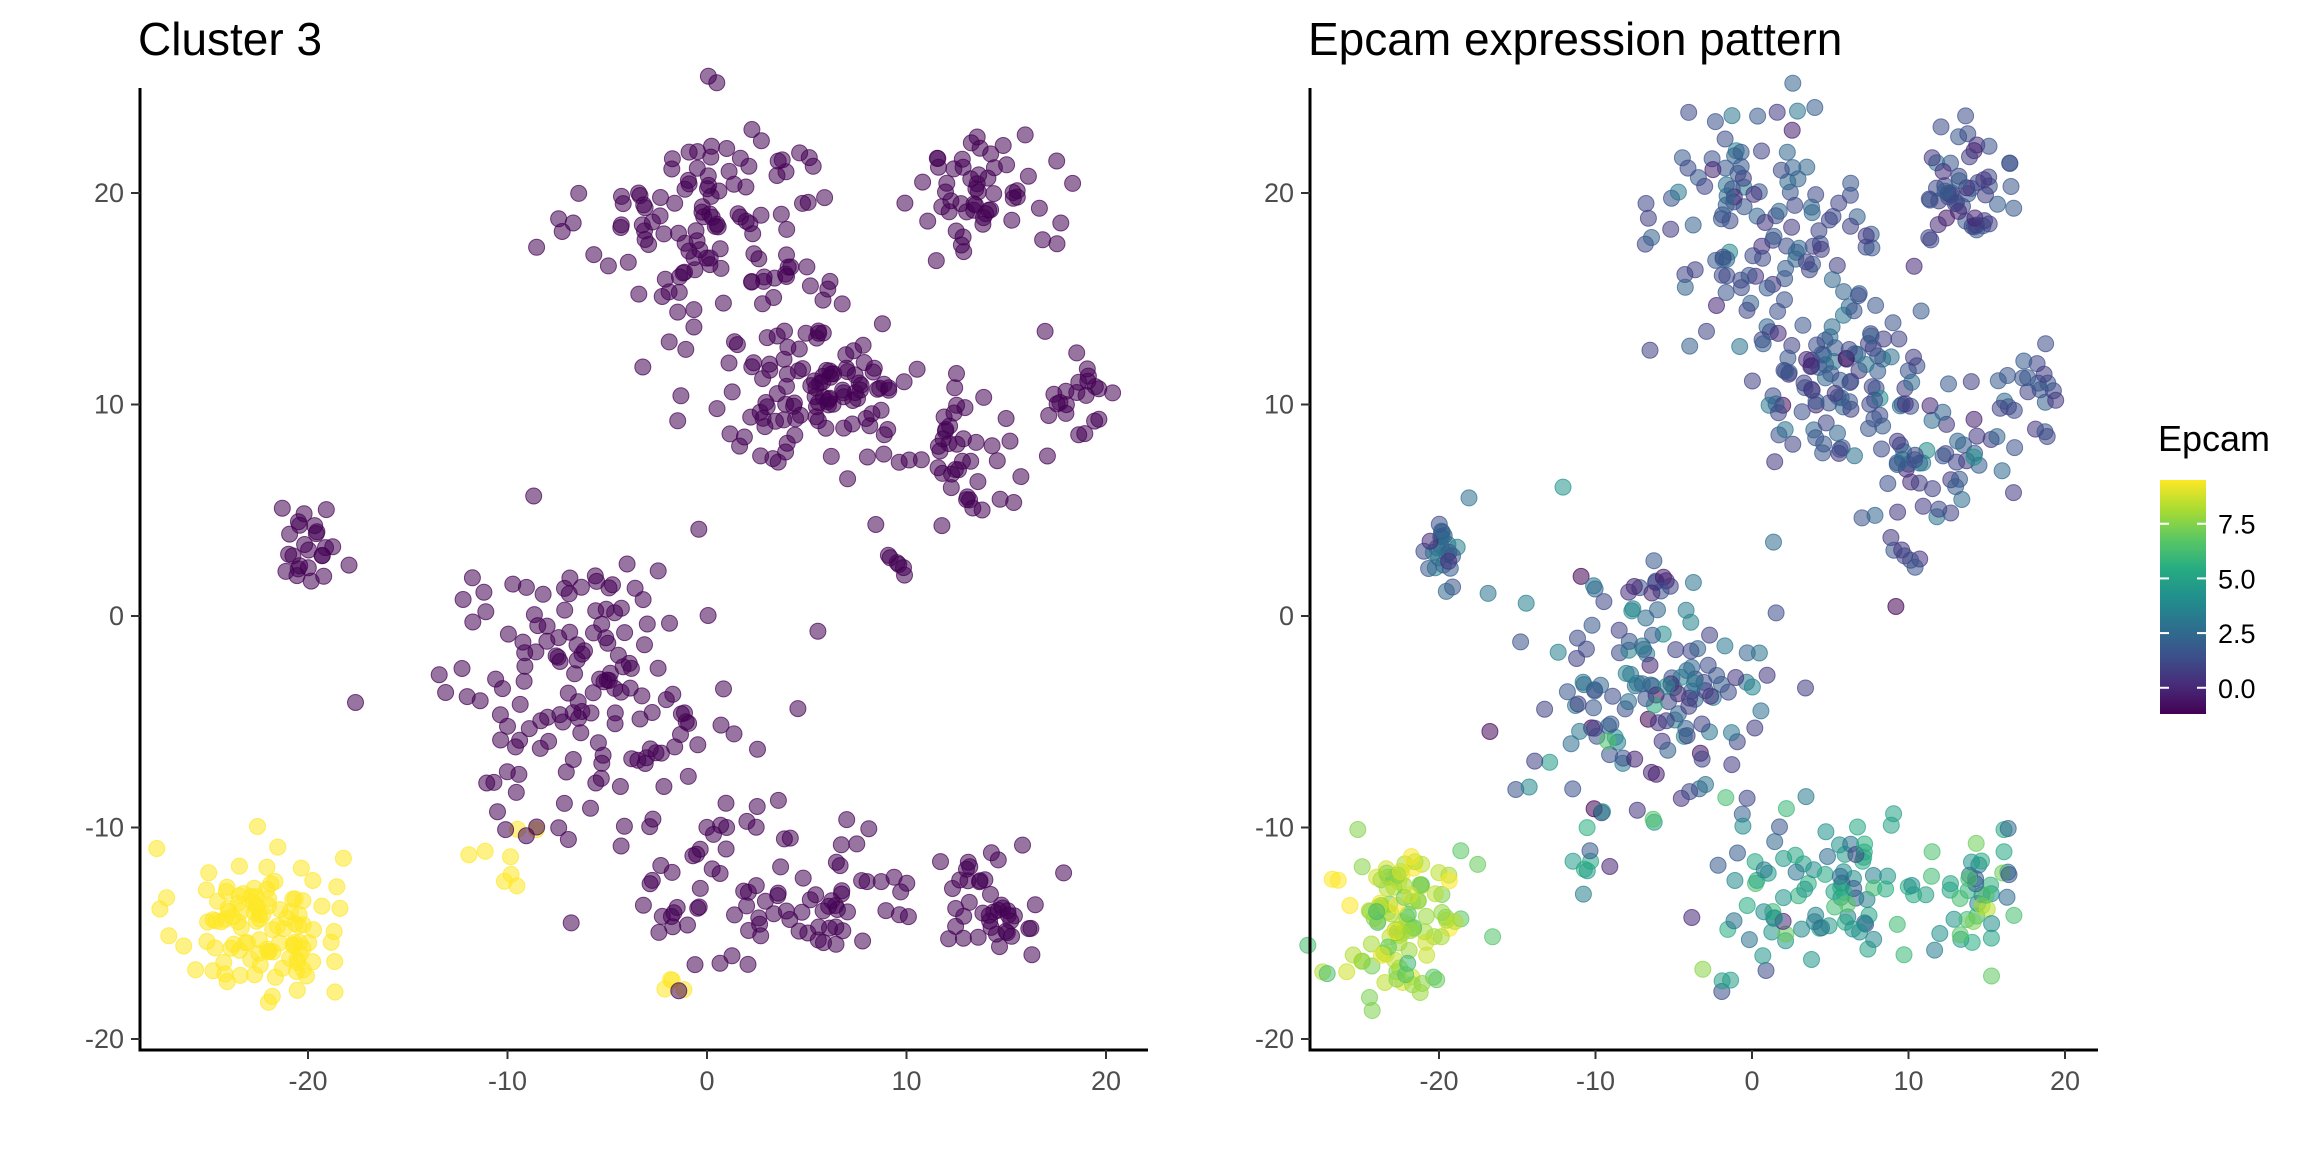  Describe the element at coordinates (230, 39) in the screenshot. I see `chart-title-cluster: Cluster 3` at that location.